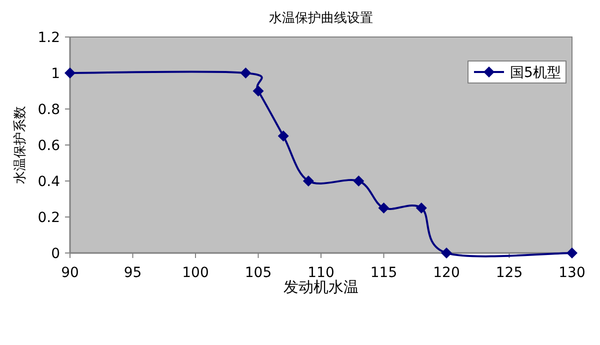 The height and width of the screenshot is (345, 600). What do you see at coordinates (70, 273) in the screenshot?
I see `x-tick-label: 90` at bounding box center [70, 273].